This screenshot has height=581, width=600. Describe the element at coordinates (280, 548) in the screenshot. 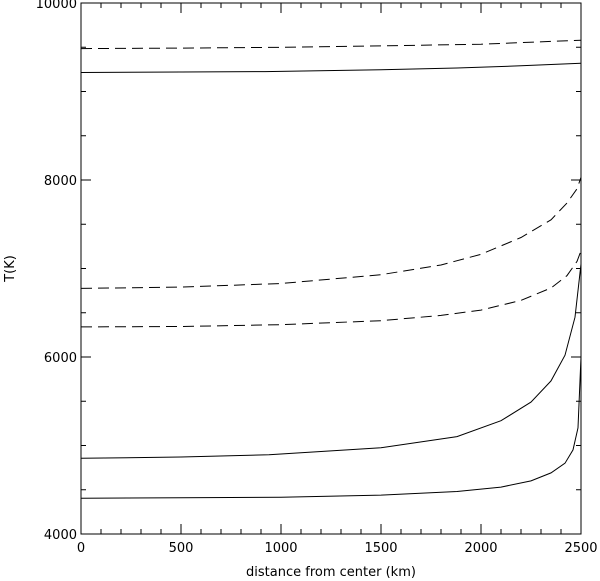

I see `x-tick-label: 1000` at that location.